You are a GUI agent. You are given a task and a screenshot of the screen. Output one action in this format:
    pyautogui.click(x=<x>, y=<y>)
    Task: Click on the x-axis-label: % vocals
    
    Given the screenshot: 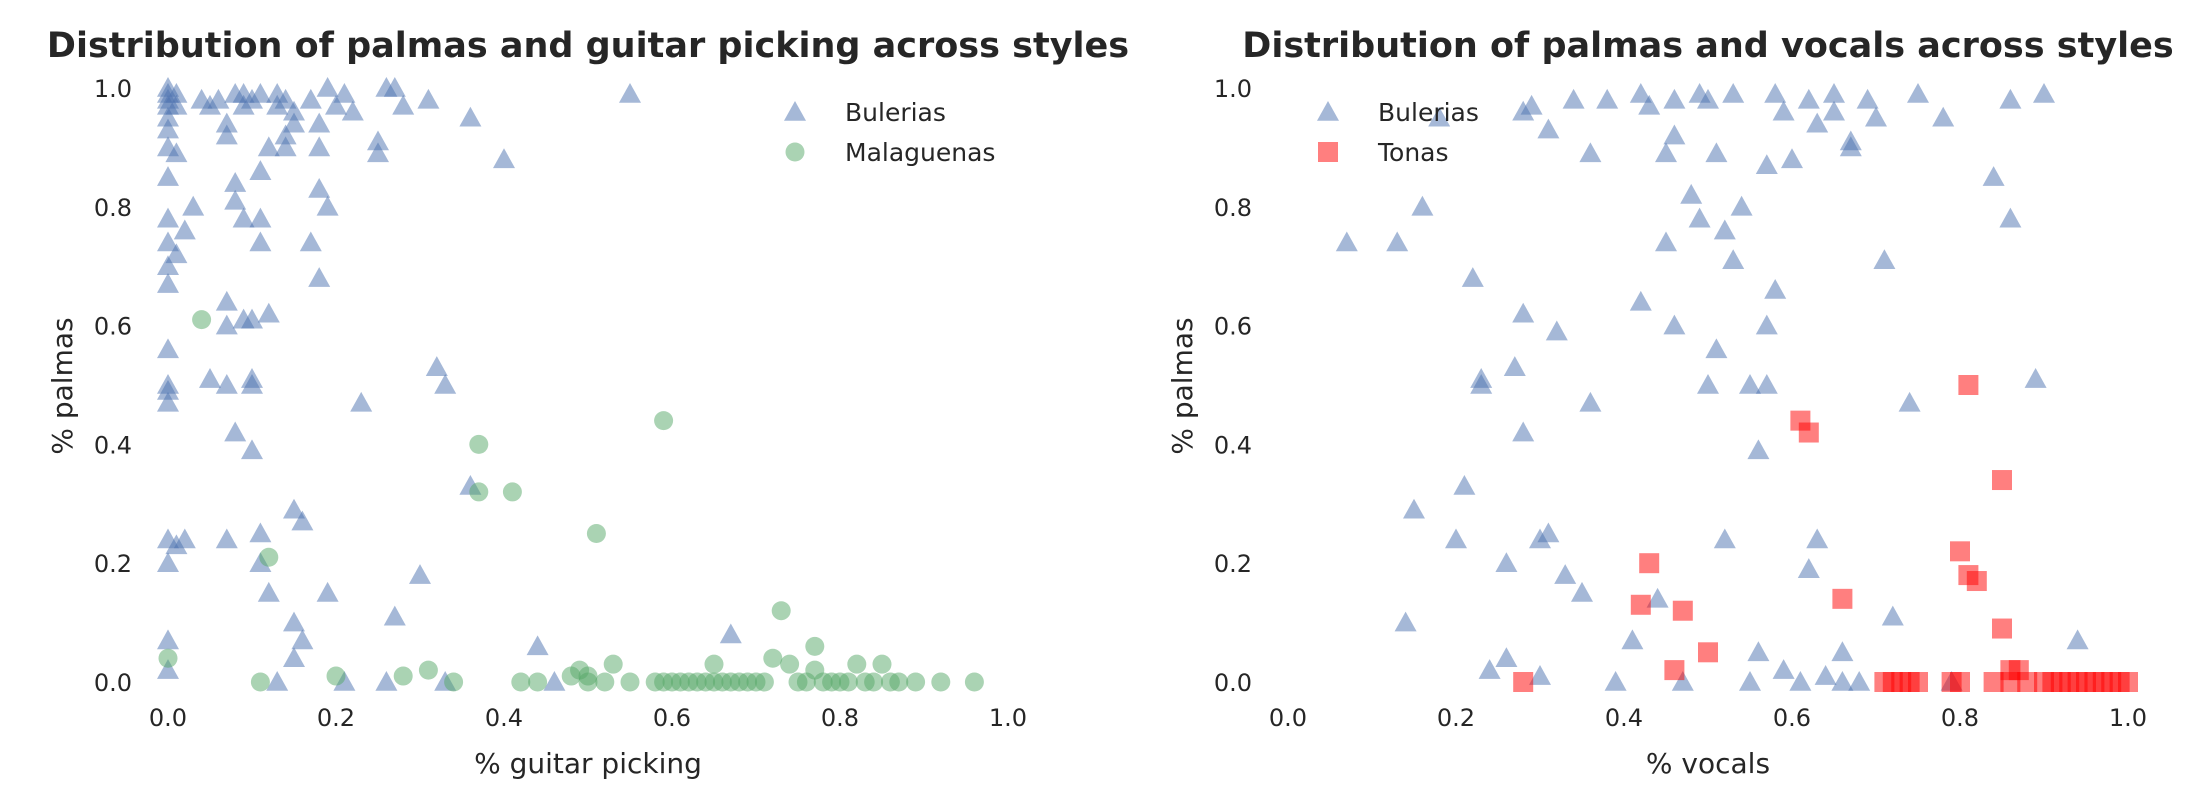 What is the action you would take?
    pyautogui.click(x=1708, y=763)
    